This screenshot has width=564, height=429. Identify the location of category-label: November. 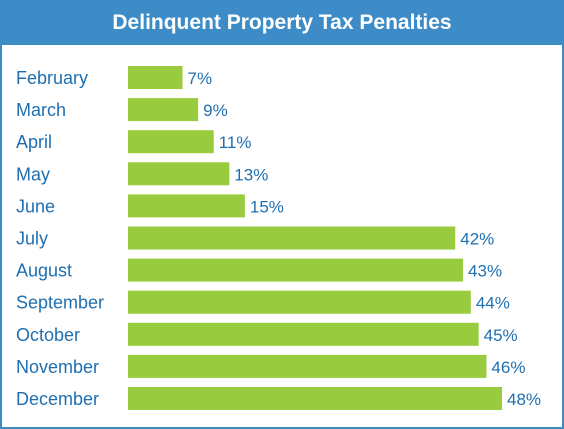
(57, 367).